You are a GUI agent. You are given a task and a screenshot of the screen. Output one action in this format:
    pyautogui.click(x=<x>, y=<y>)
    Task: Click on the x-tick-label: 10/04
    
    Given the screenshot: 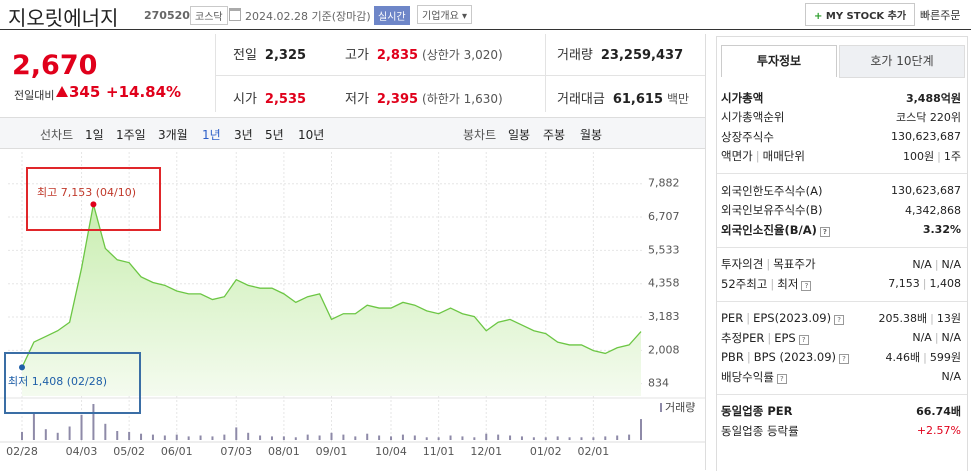 What is the action you would take?
    pyautogui.click(x=391, y=451)
    